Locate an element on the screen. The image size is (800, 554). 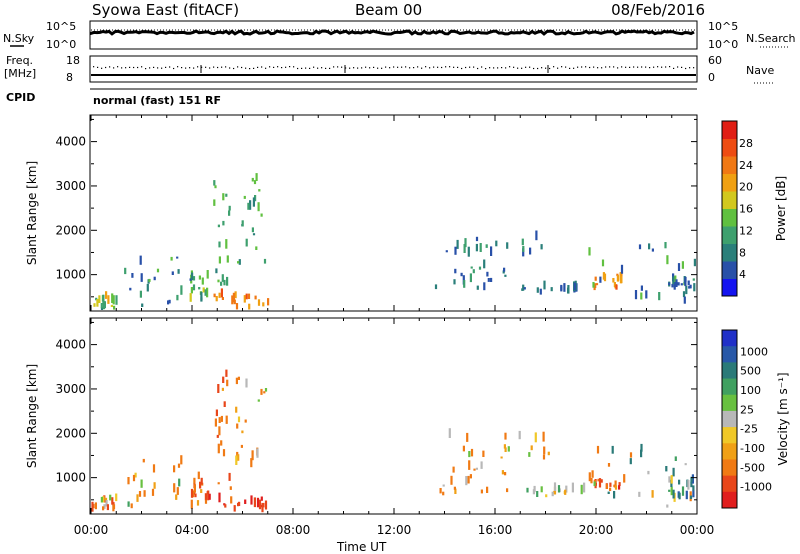
power-colorbar: 4 8 12 16 20 24 28 Power [dB] is located at coordinates (754, 208).